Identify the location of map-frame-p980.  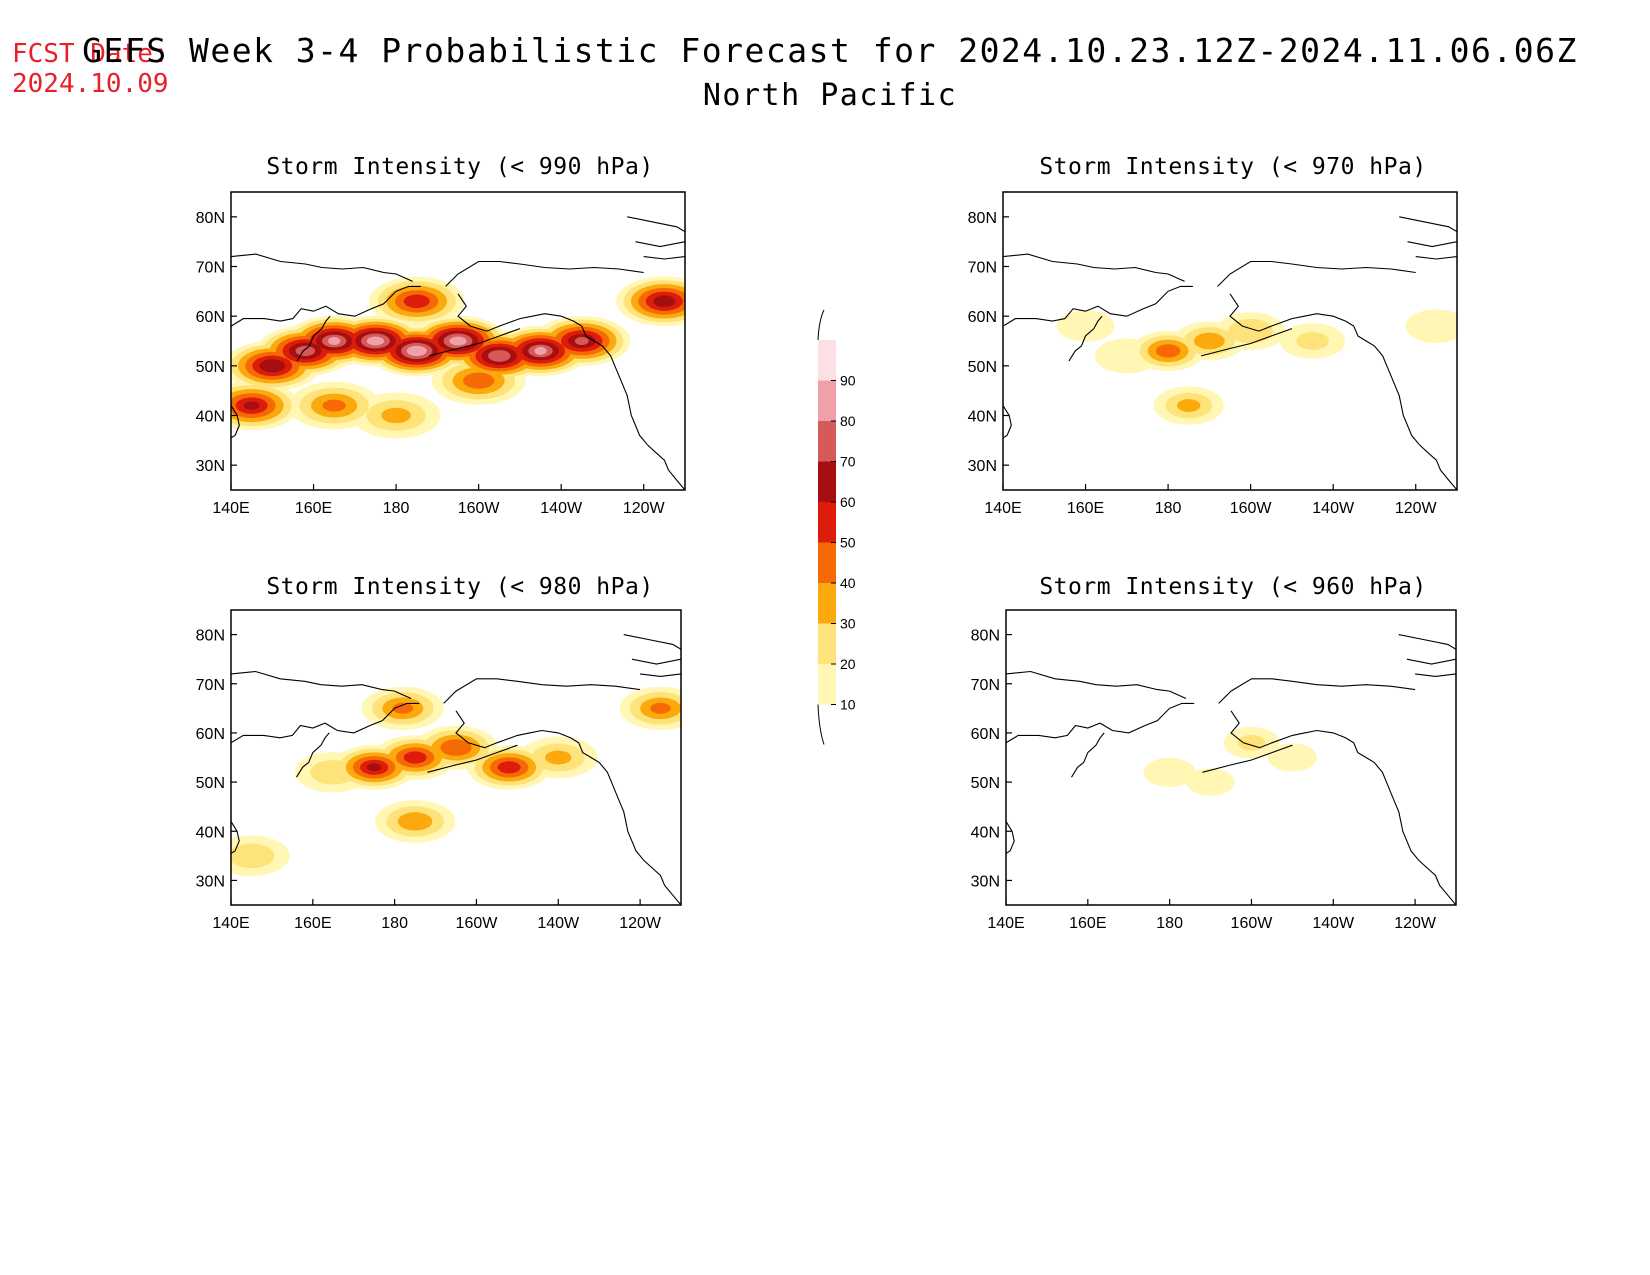
(456, 757).